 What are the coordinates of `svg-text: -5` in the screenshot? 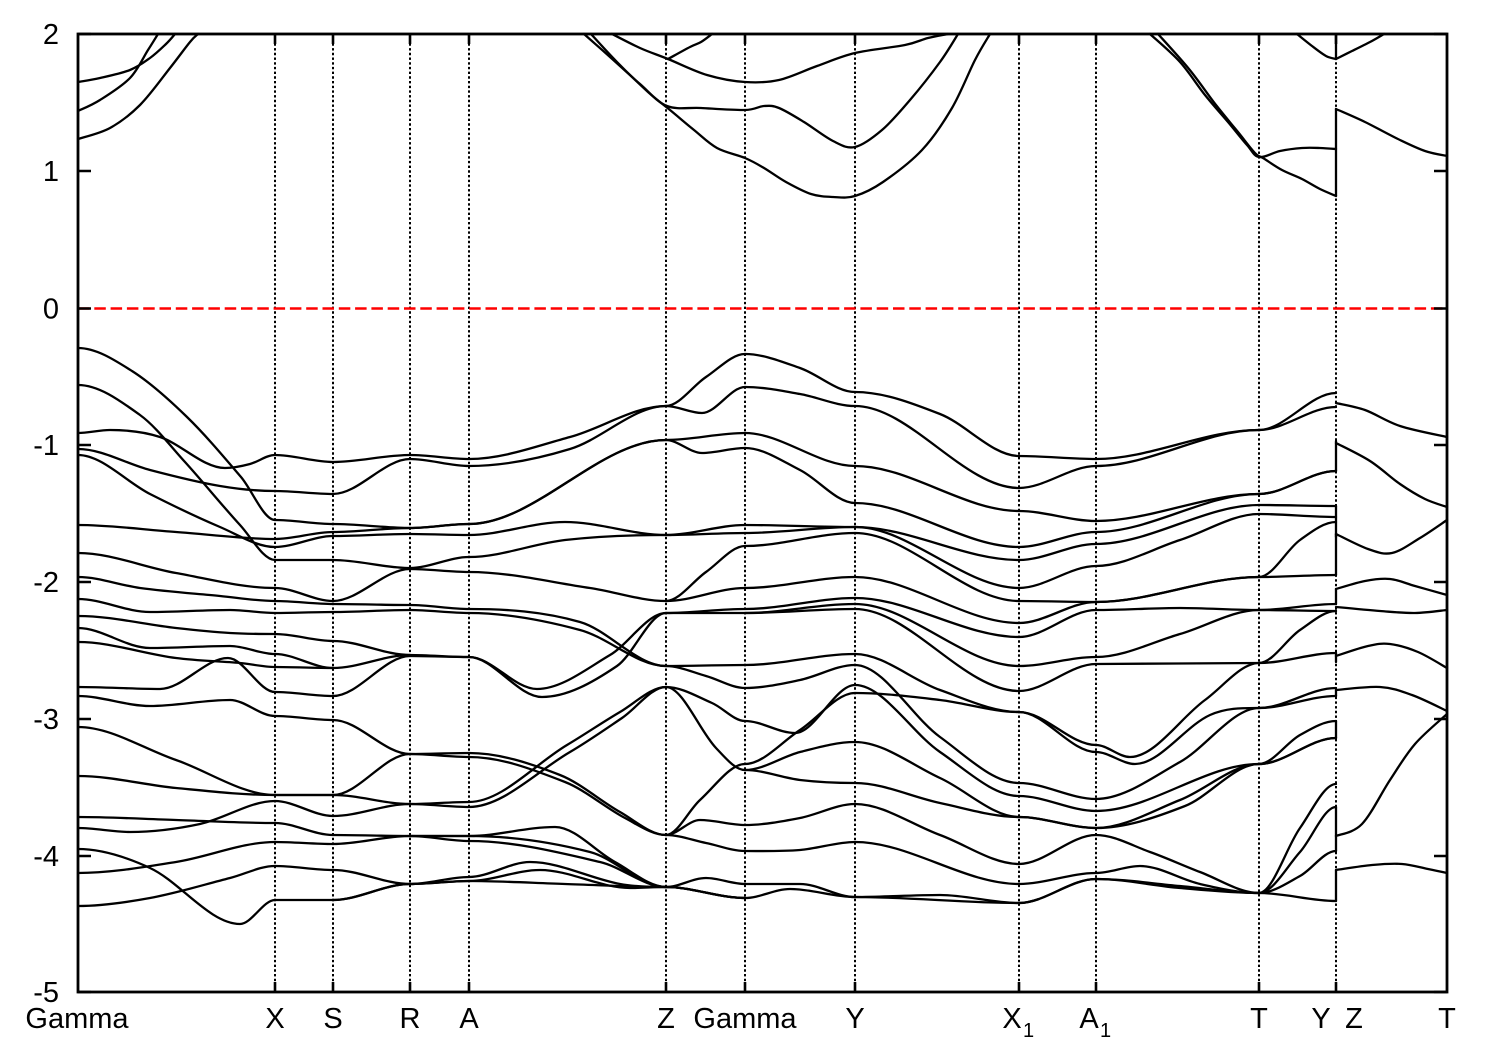 It's located at (46, 993).